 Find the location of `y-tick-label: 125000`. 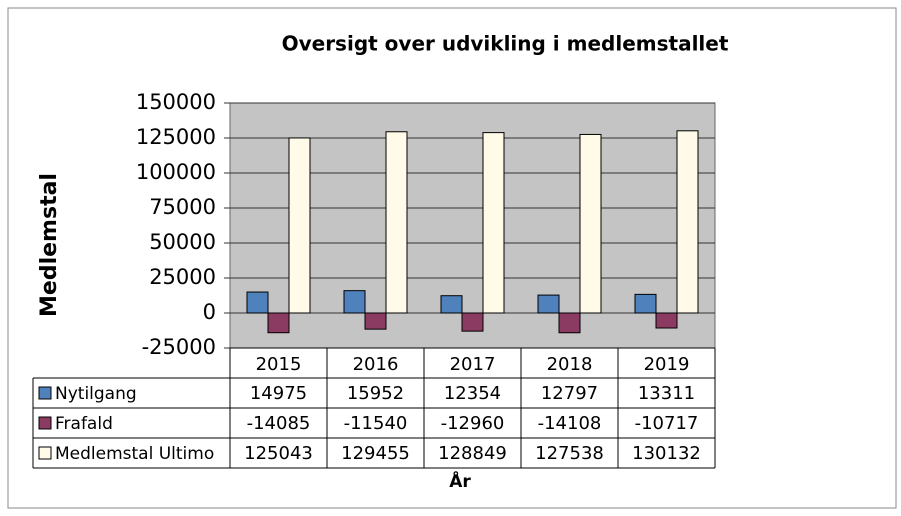

y-tick-label: 125000 is located at coordinates (176, 137).